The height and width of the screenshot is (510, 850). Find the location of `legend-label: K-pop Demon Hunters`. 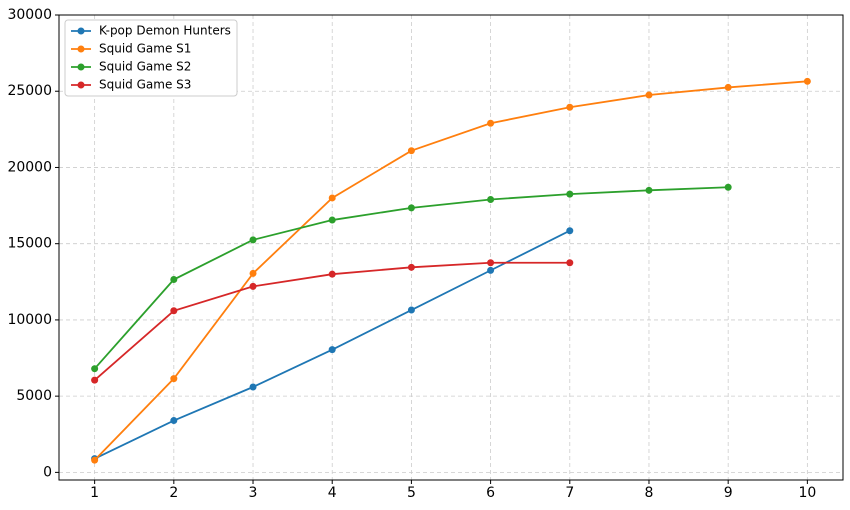

legend-label: K-pop Demon Hunters is located at coordinates (165, 31).